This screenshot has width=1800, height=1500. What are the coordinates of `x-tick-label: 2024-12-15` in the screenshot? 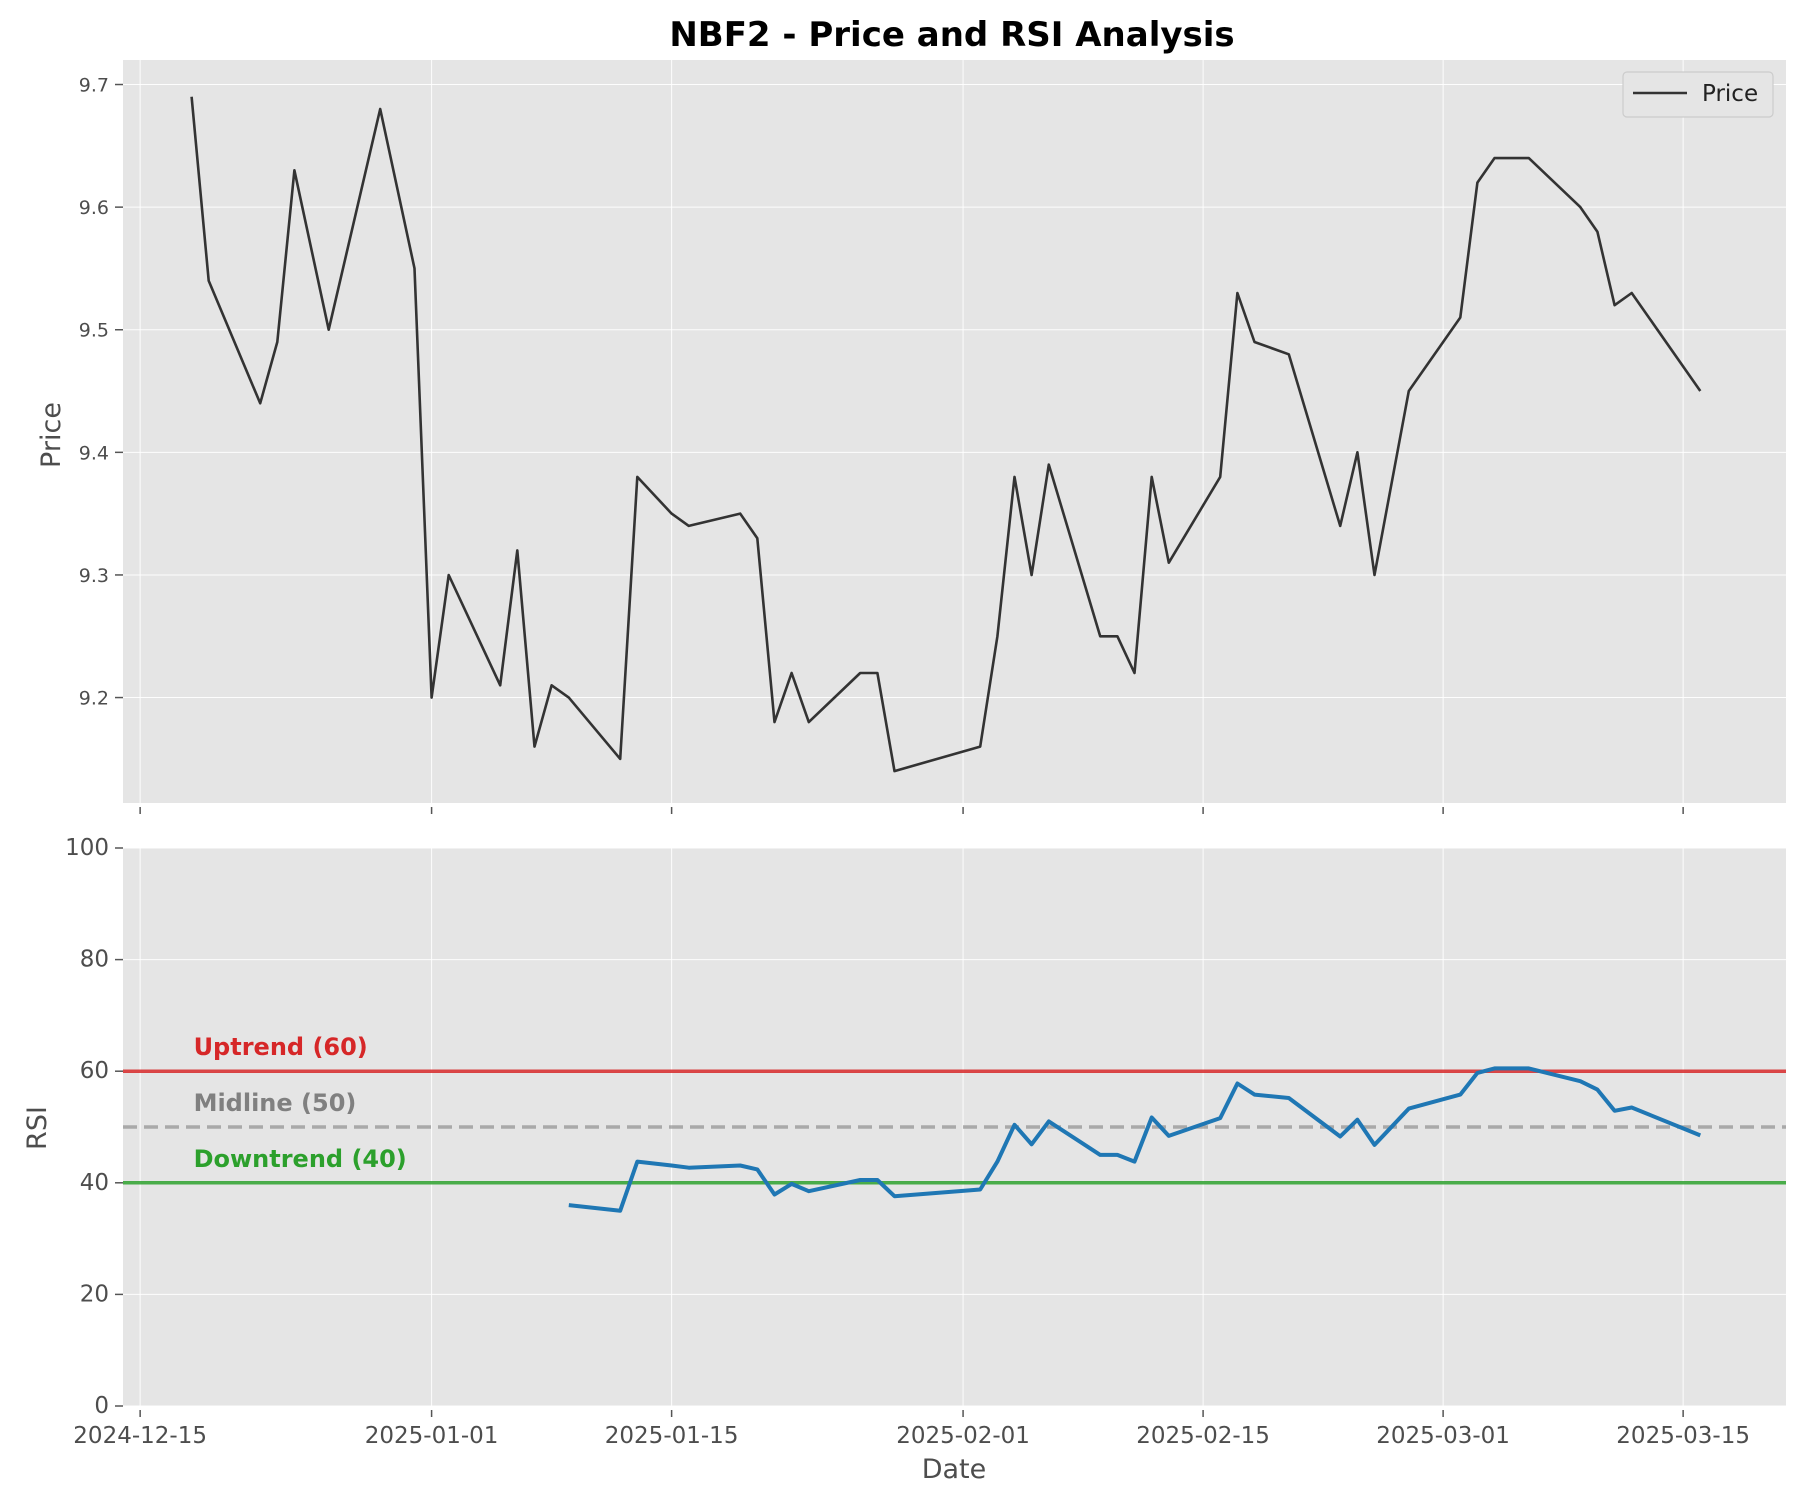 It's located at (140, 1436).